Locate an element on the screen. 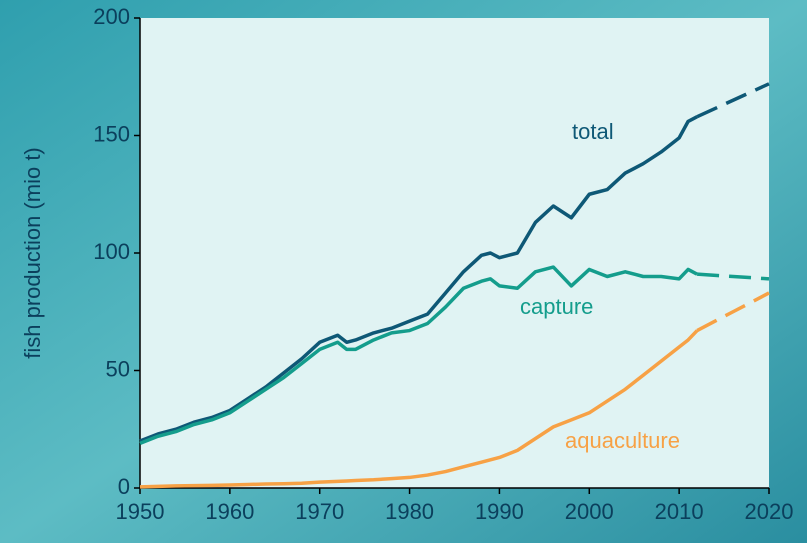 This screenshot has width=807, height=548. x-tick-label: 1970 is located at coordinates (319, 511).